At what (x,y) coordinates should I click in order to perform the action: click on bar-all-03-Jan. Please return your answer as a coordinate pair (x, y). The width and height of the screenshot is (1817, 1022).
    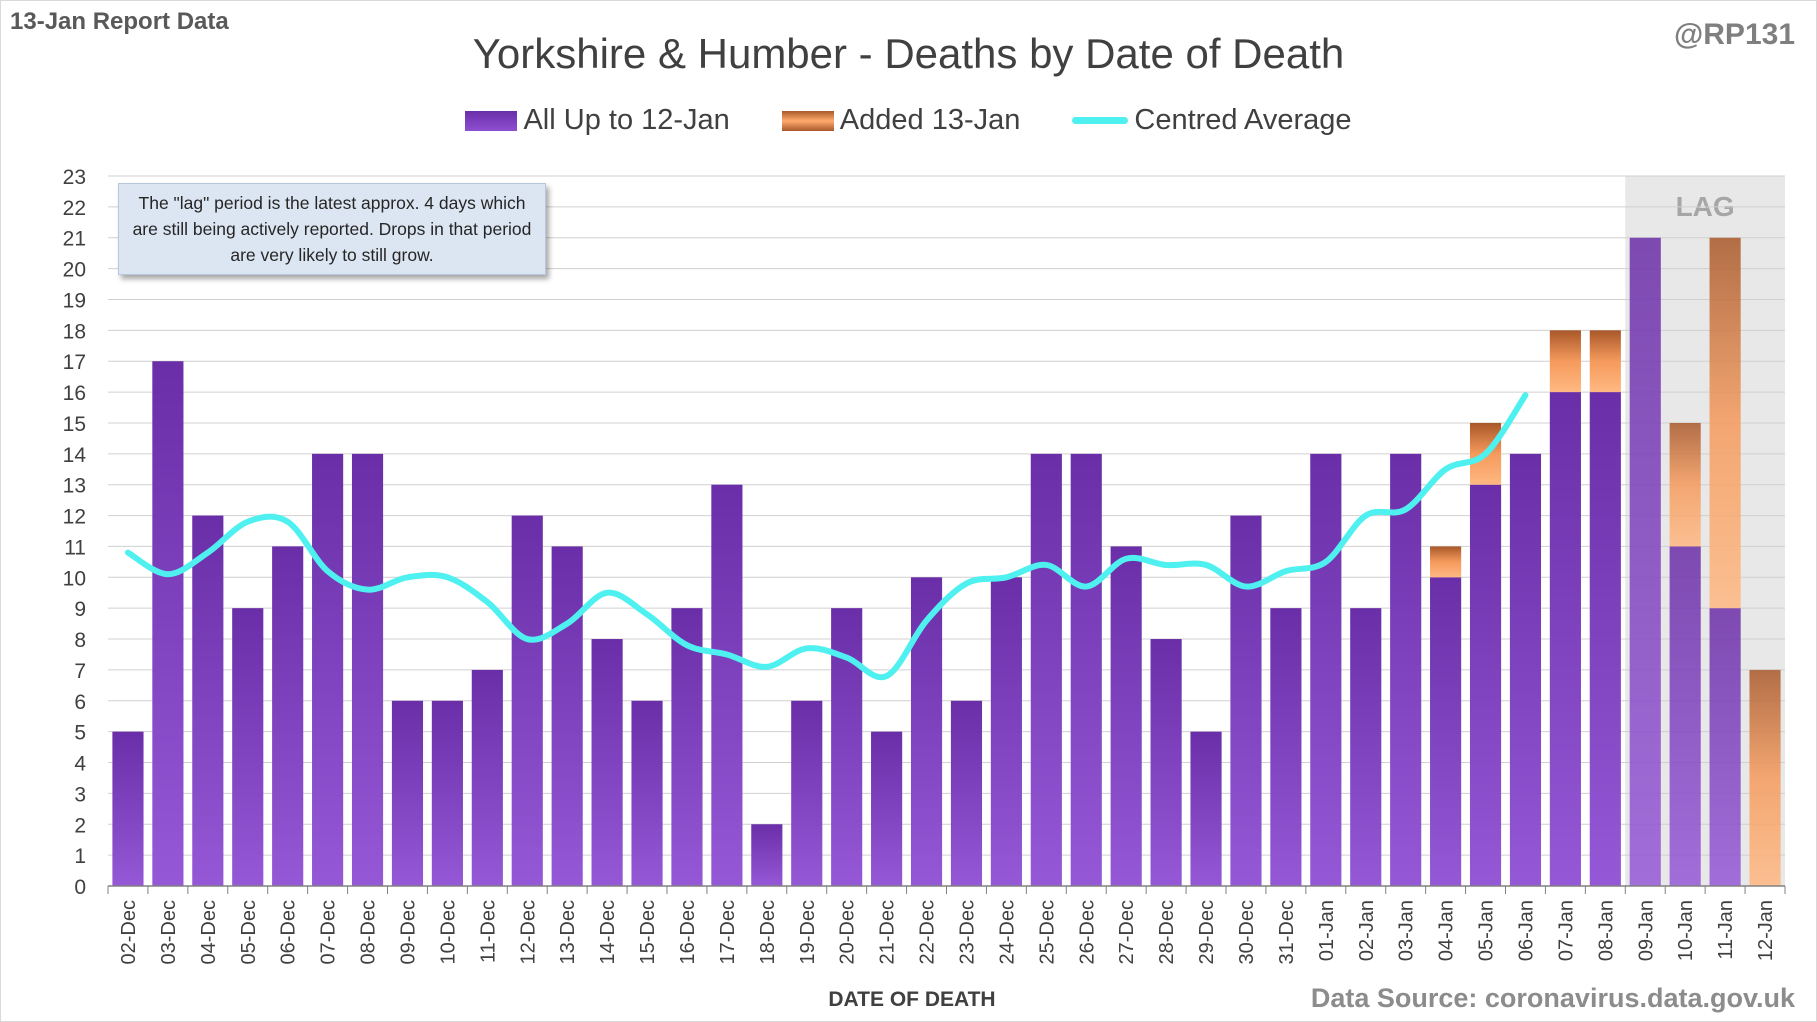
    Looking at the image, I should click on (1406, 669).